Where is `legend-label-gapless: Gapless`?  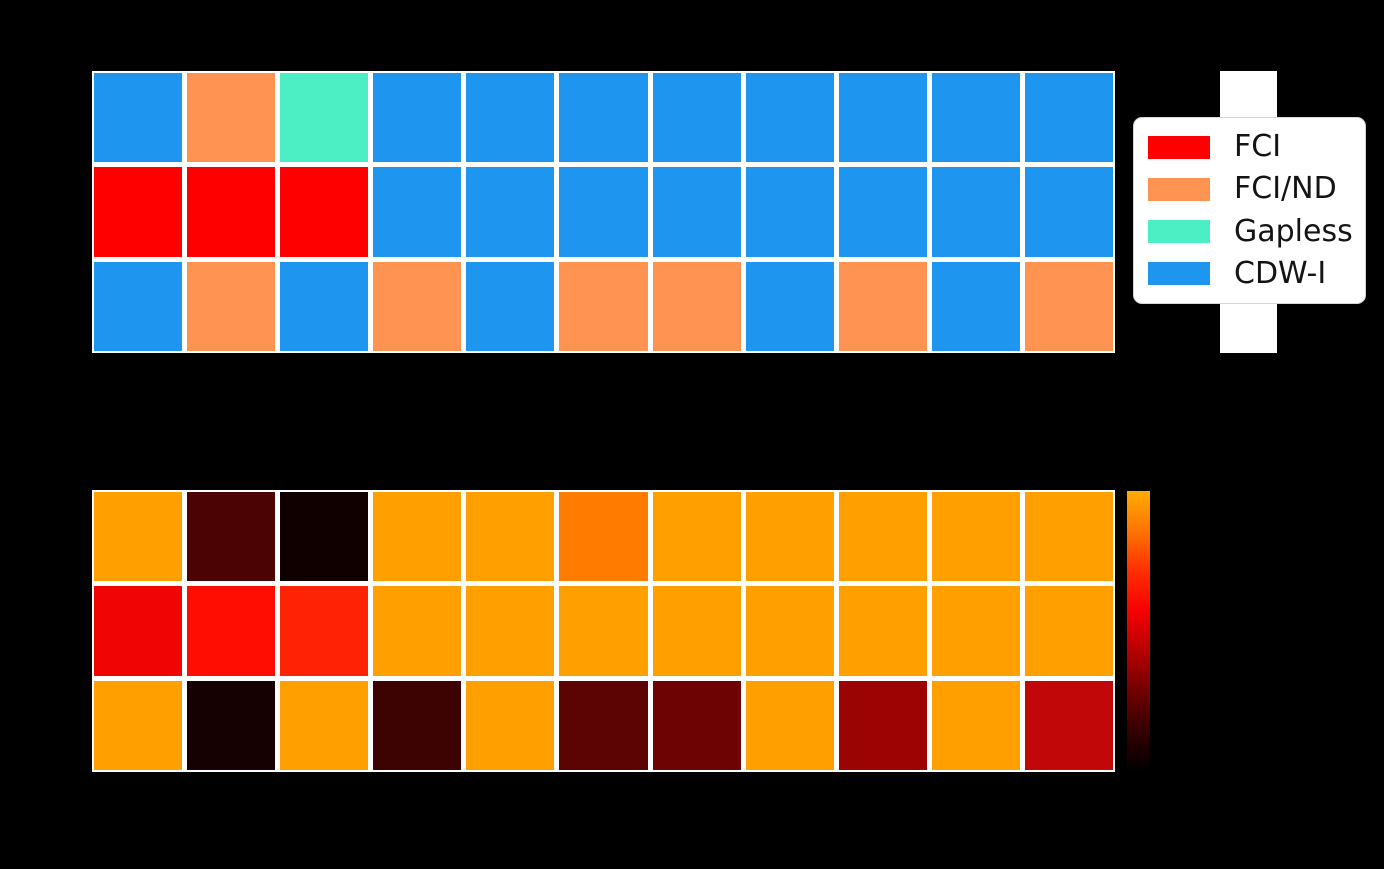 legend-label-gapless: Gapless is located at coordinates (1293, 231).